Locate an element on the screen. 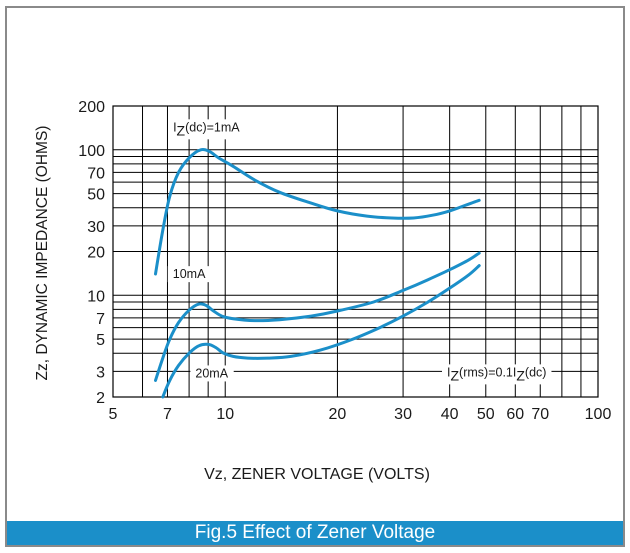  y-tick-label: 30 is located at coordinates (96, 227).